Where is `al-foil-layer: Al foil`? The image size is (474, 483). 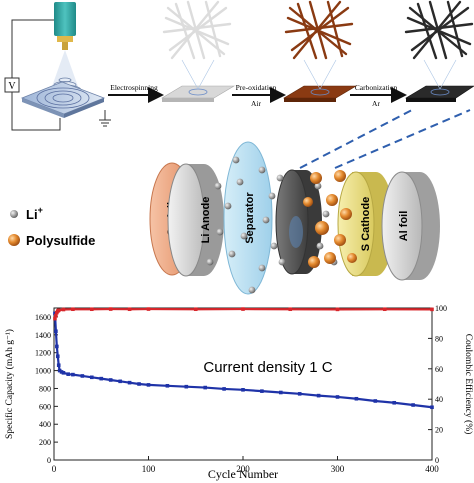 al-foil-layer: Al foil is located at coordinates (410, 226).